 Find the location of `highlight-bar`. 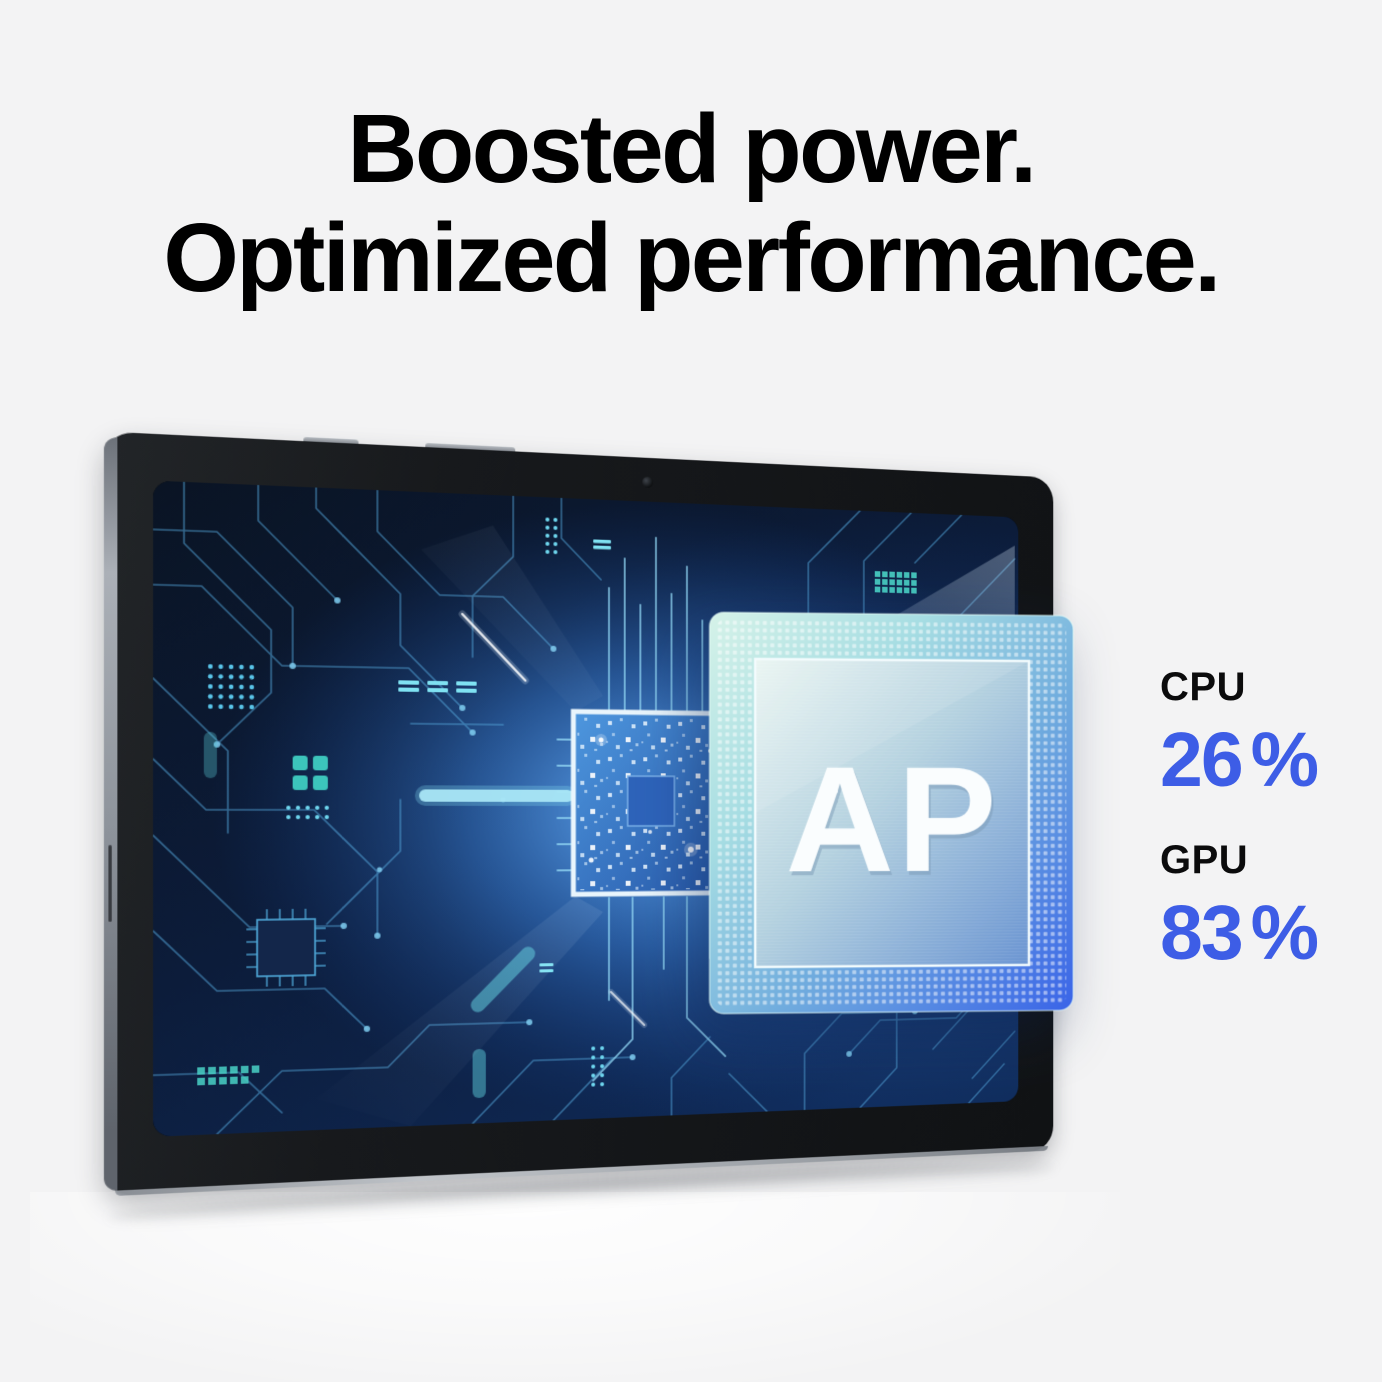

highlight-bar is located at coordinates (496, 795).